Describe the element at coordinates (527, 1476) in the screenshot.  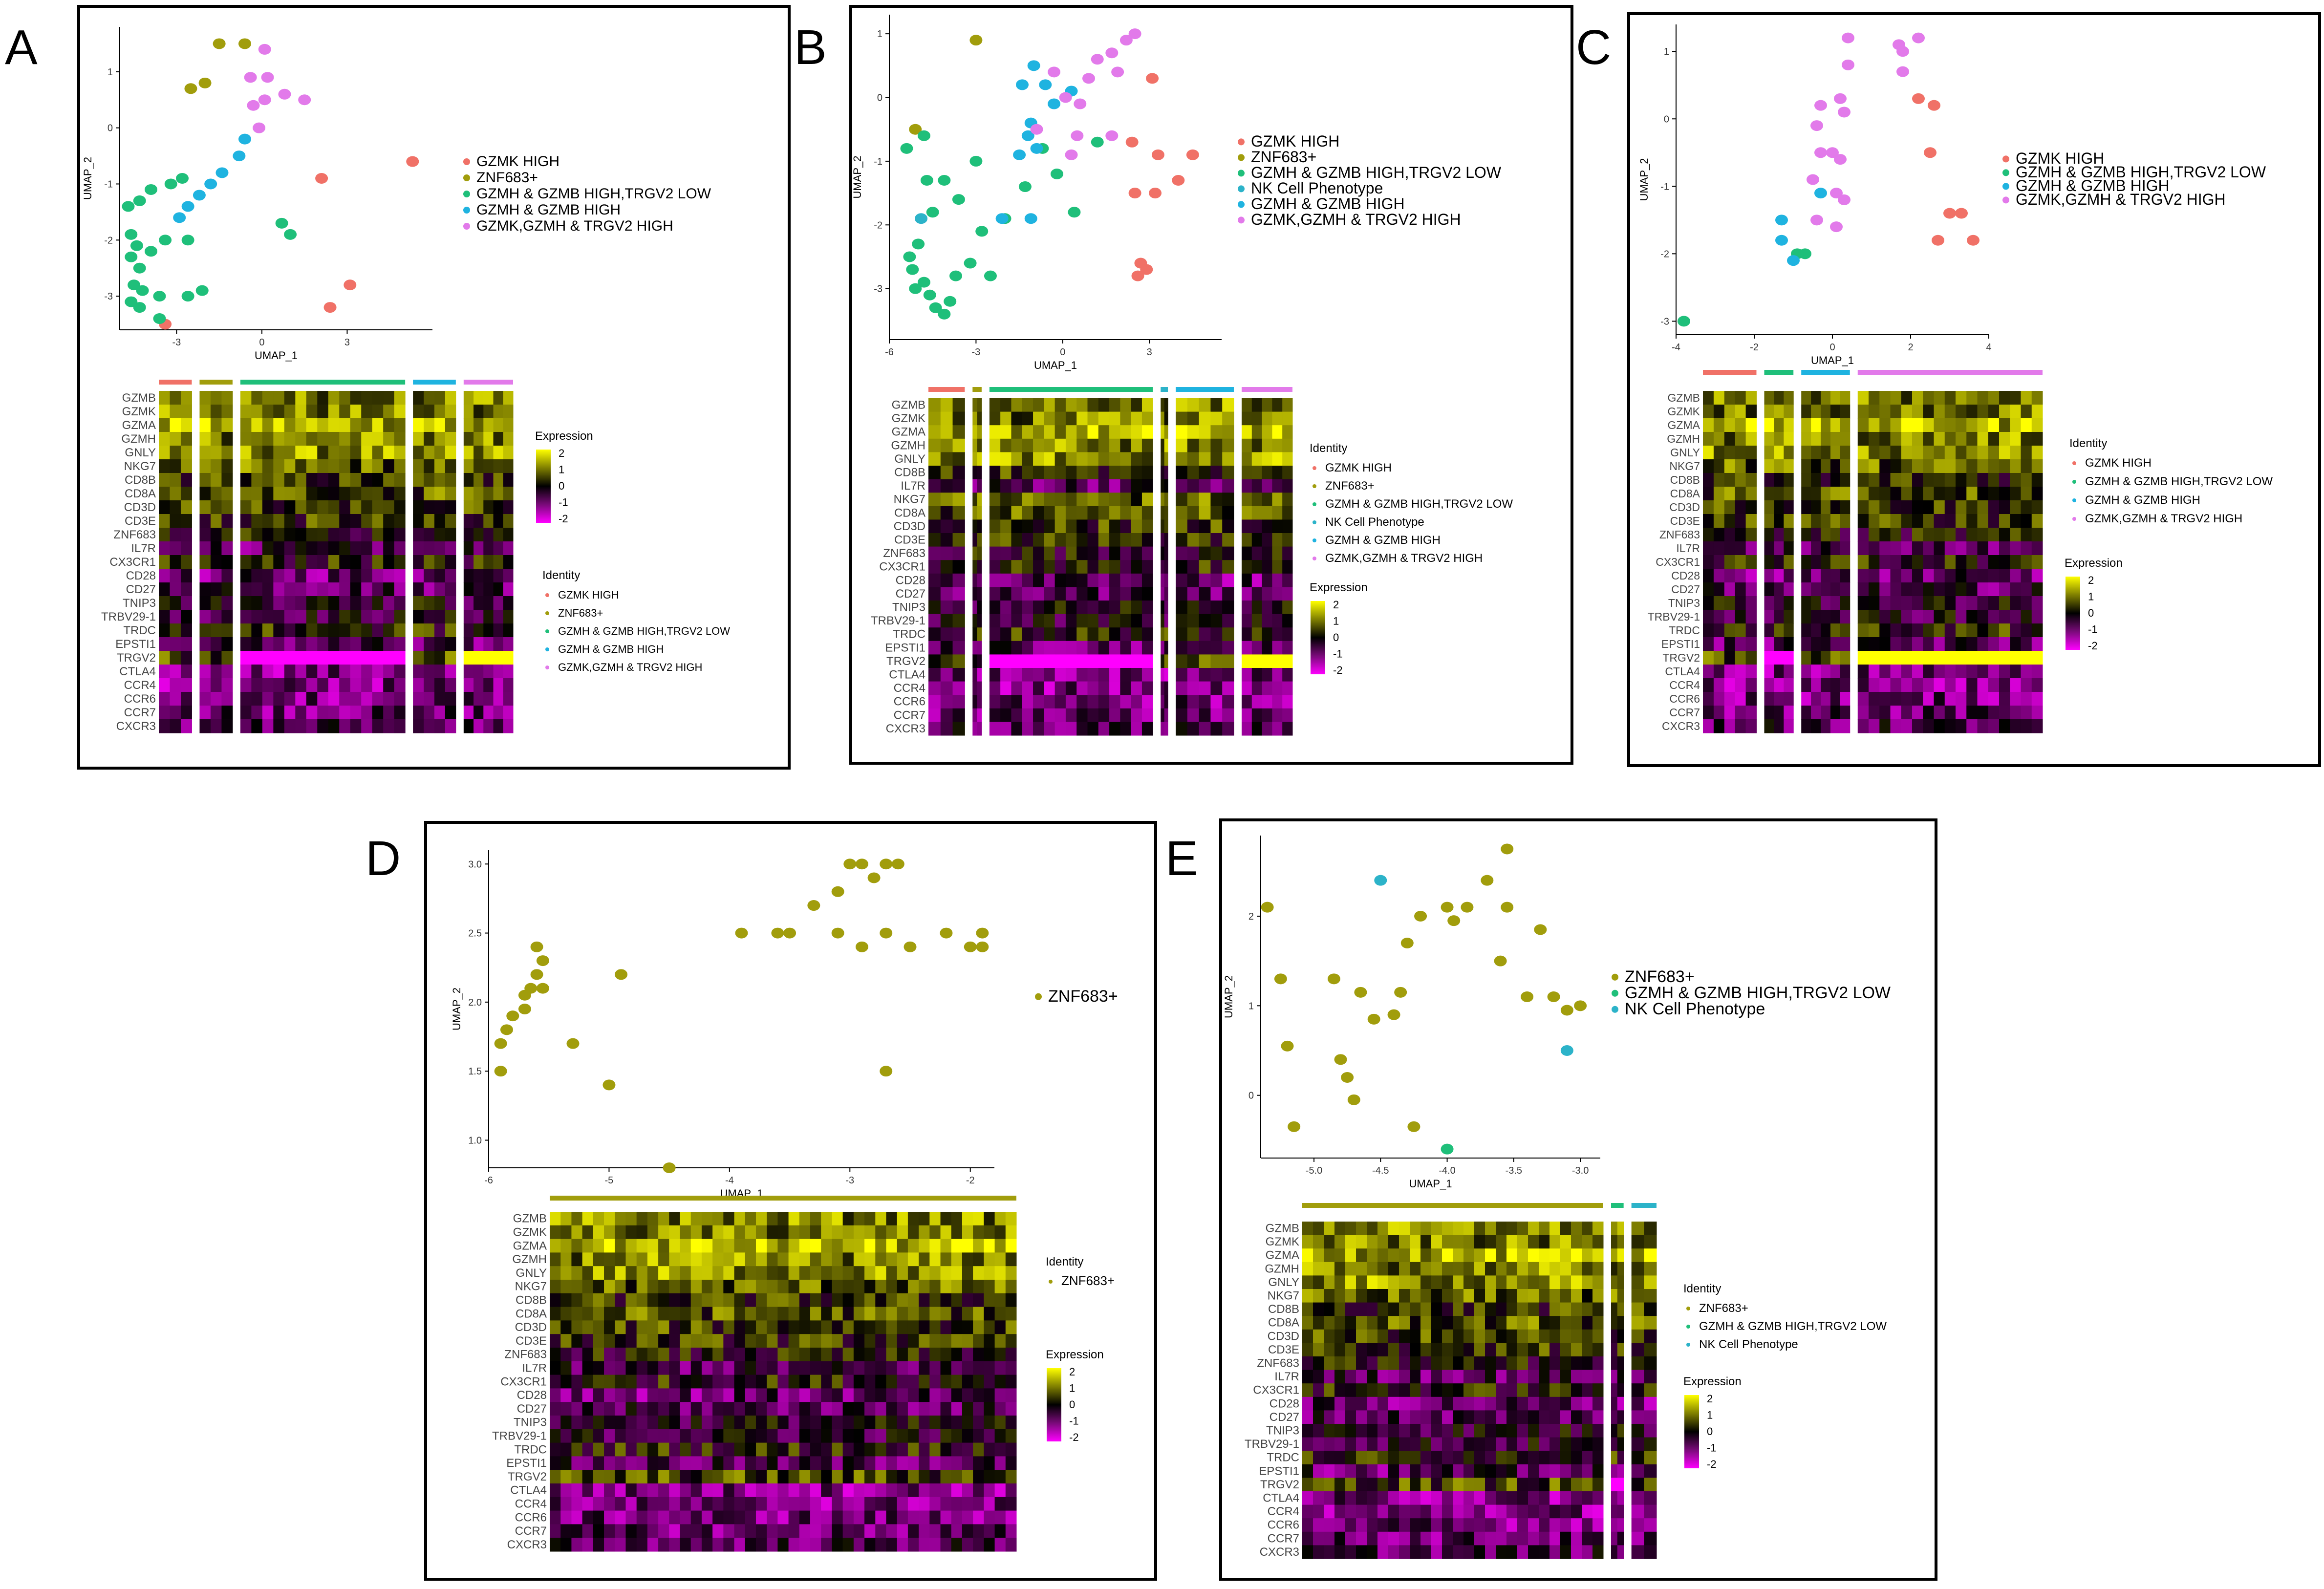
I see `panel-d-gene-label: TRGV2` at that location.